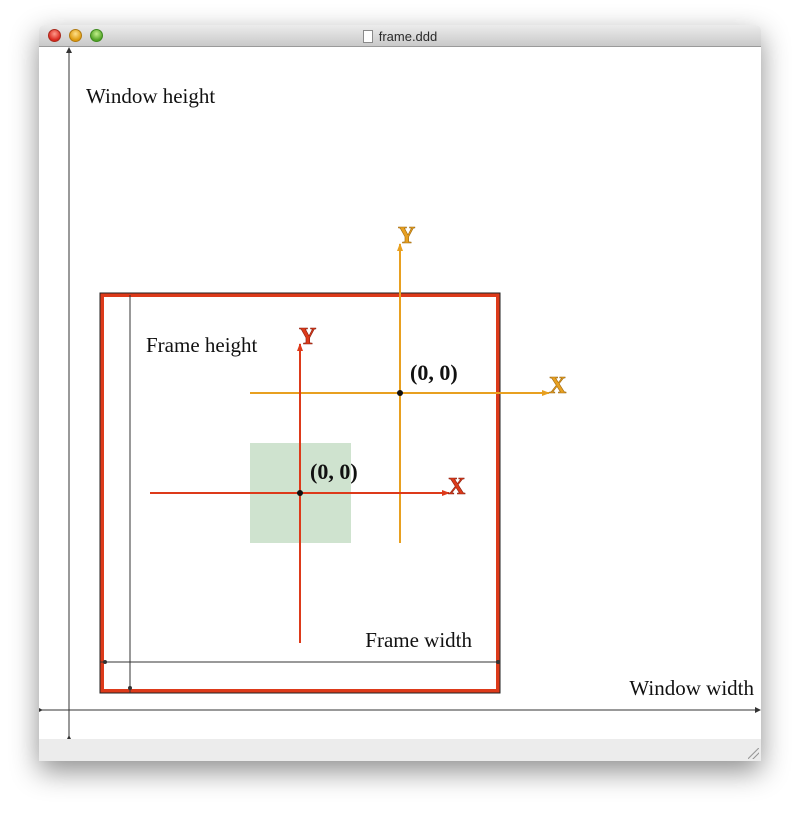 This screenshot has height=816, width=801. Describe the element at coordinates (558, 386) in the screenshot. I see `frame-x-label: X` at that location.